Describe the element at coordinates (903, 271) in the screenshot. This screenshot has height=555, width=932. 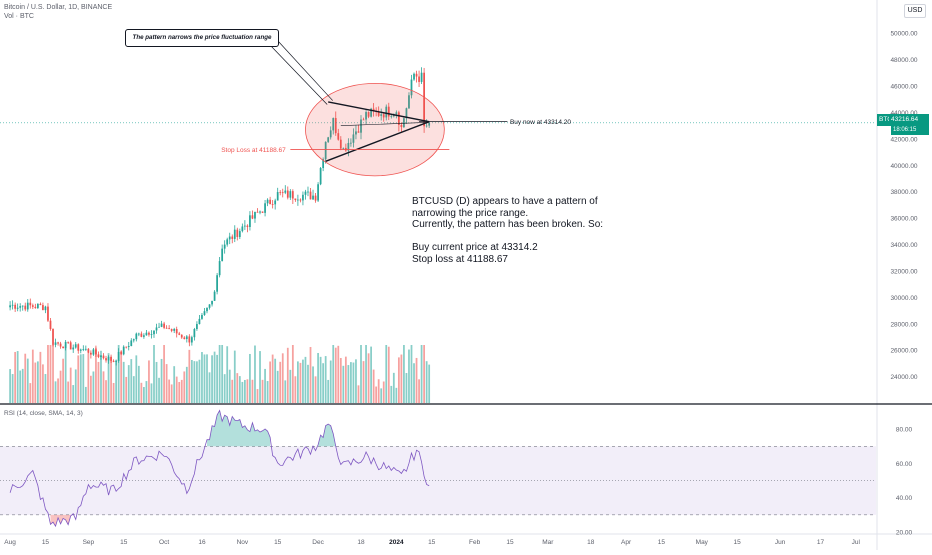
I see `price-tick-label: 32000.00` at that location.